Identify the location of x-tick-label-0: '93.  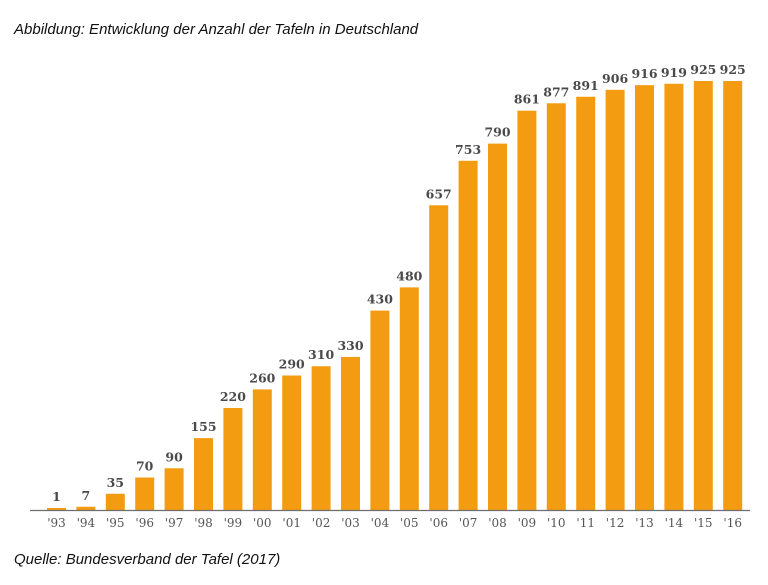
(56, 523).